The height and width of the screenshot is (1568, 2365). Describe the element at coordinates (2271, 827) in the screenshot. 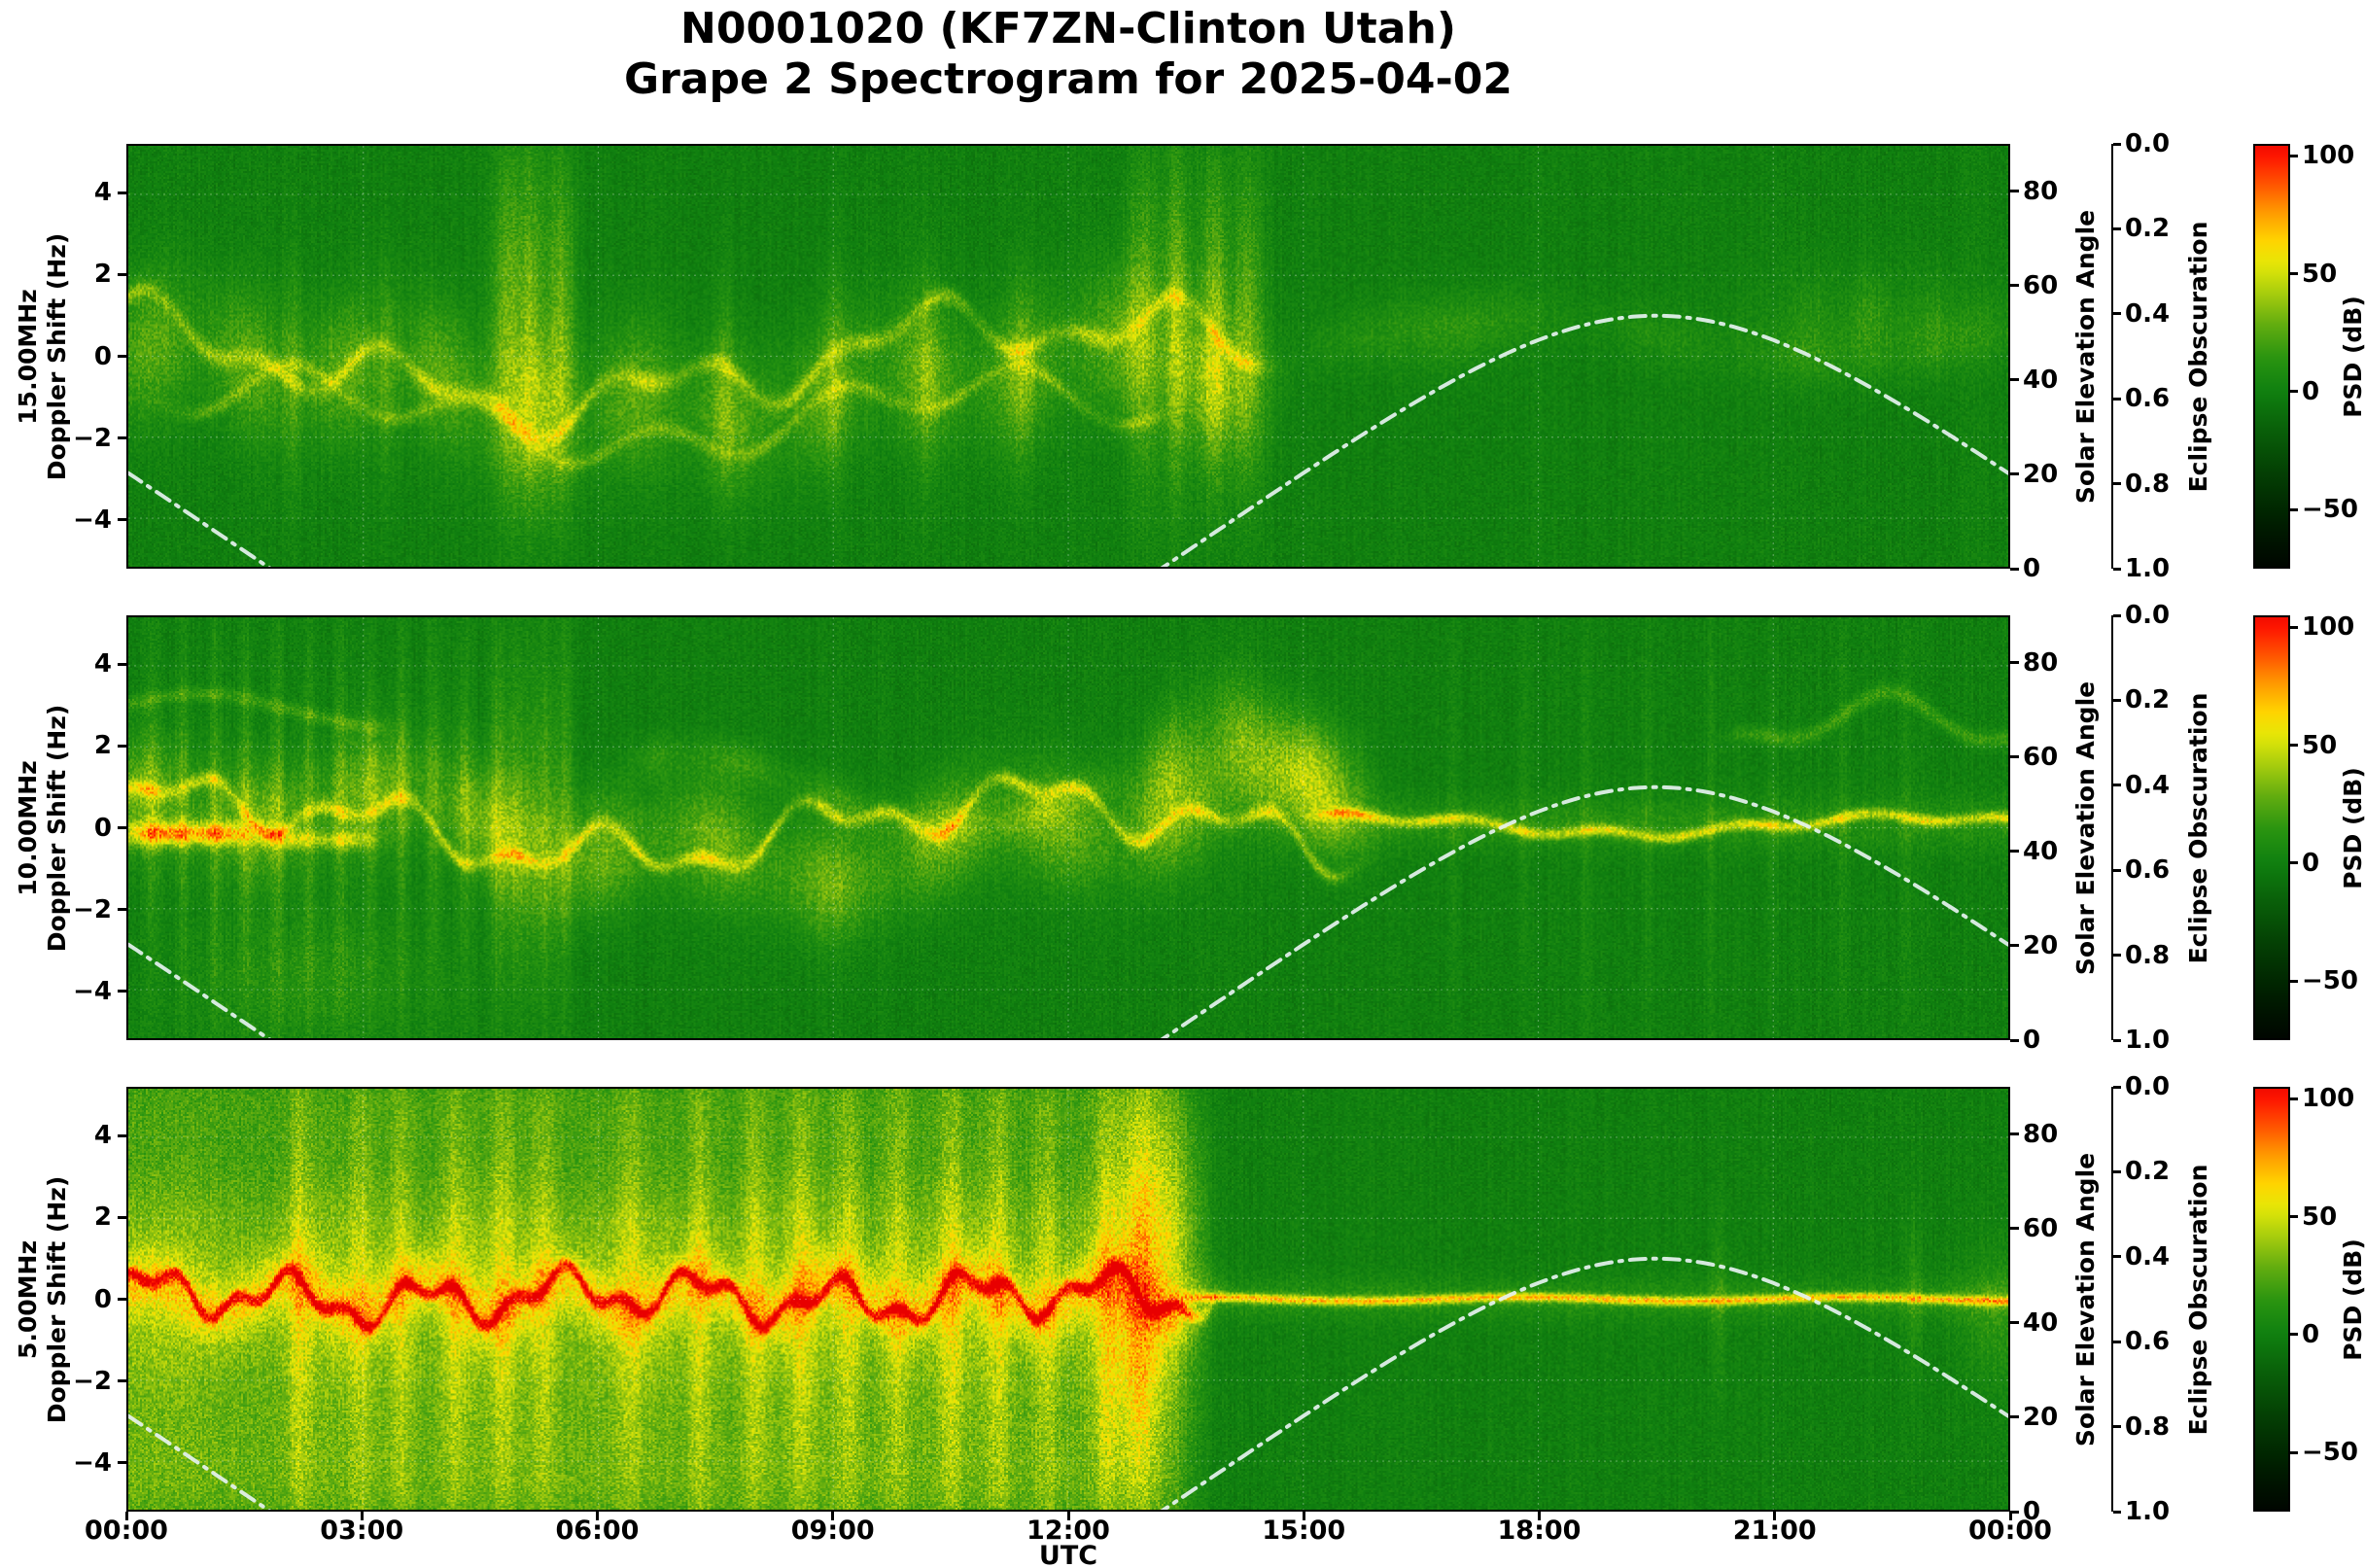

I see `psd-colorbar` at that location.